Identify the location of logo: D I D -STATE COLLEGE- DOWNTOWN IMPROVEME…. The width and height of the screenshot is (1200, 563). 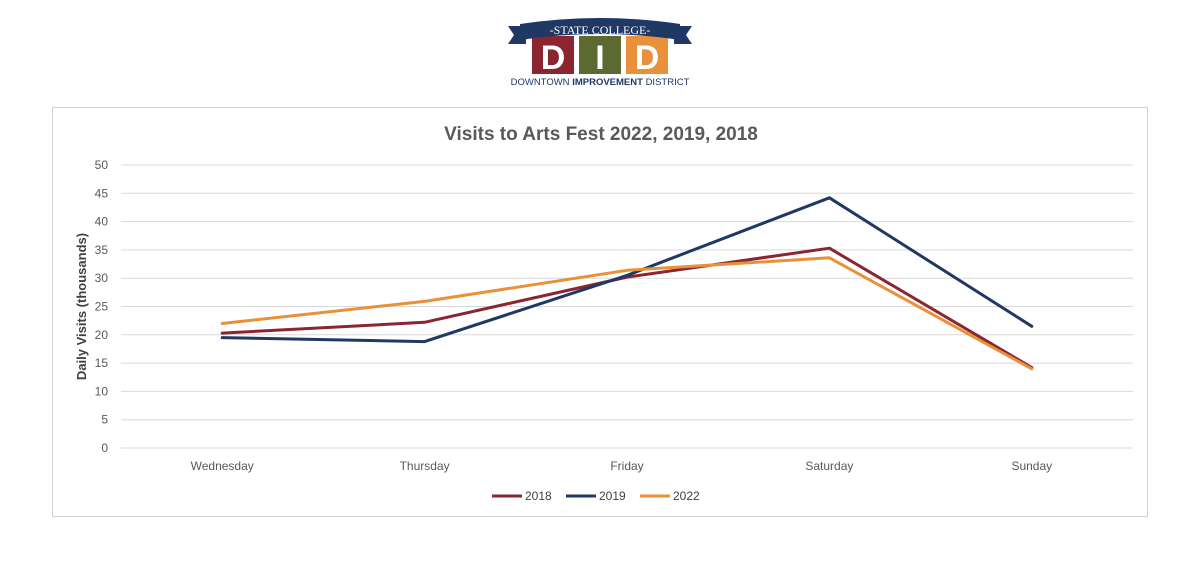
(600, 52).